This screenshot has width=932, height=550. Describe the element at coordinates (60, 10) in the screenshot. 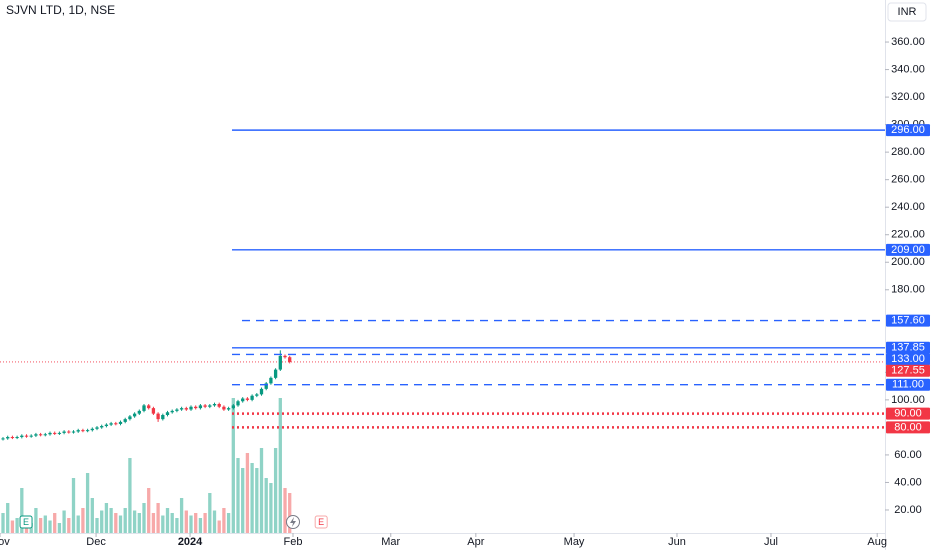

I see `chart-title: SJVN LTD, 1D, NSE` at that location.